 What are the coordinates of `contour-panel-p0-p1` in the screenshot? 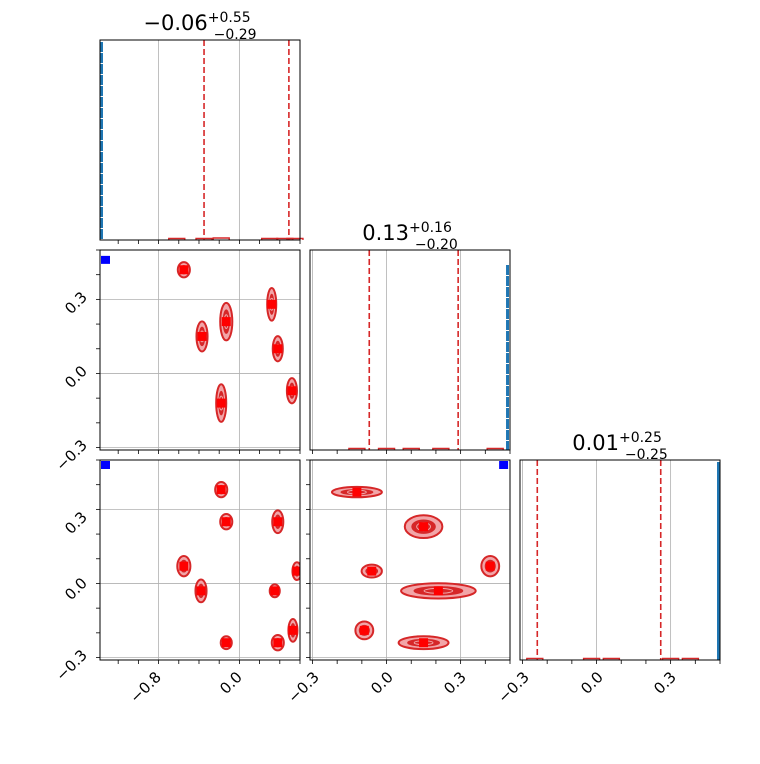 It's located at (198, 351).